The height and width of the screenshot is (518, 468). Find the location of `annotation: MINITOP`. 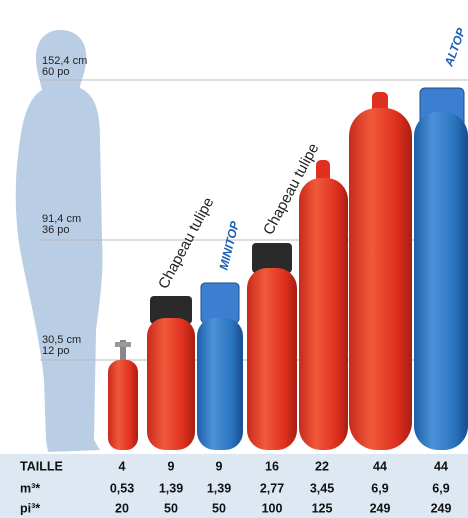

annotation: MINITOP is located at coordinates (229, 245).